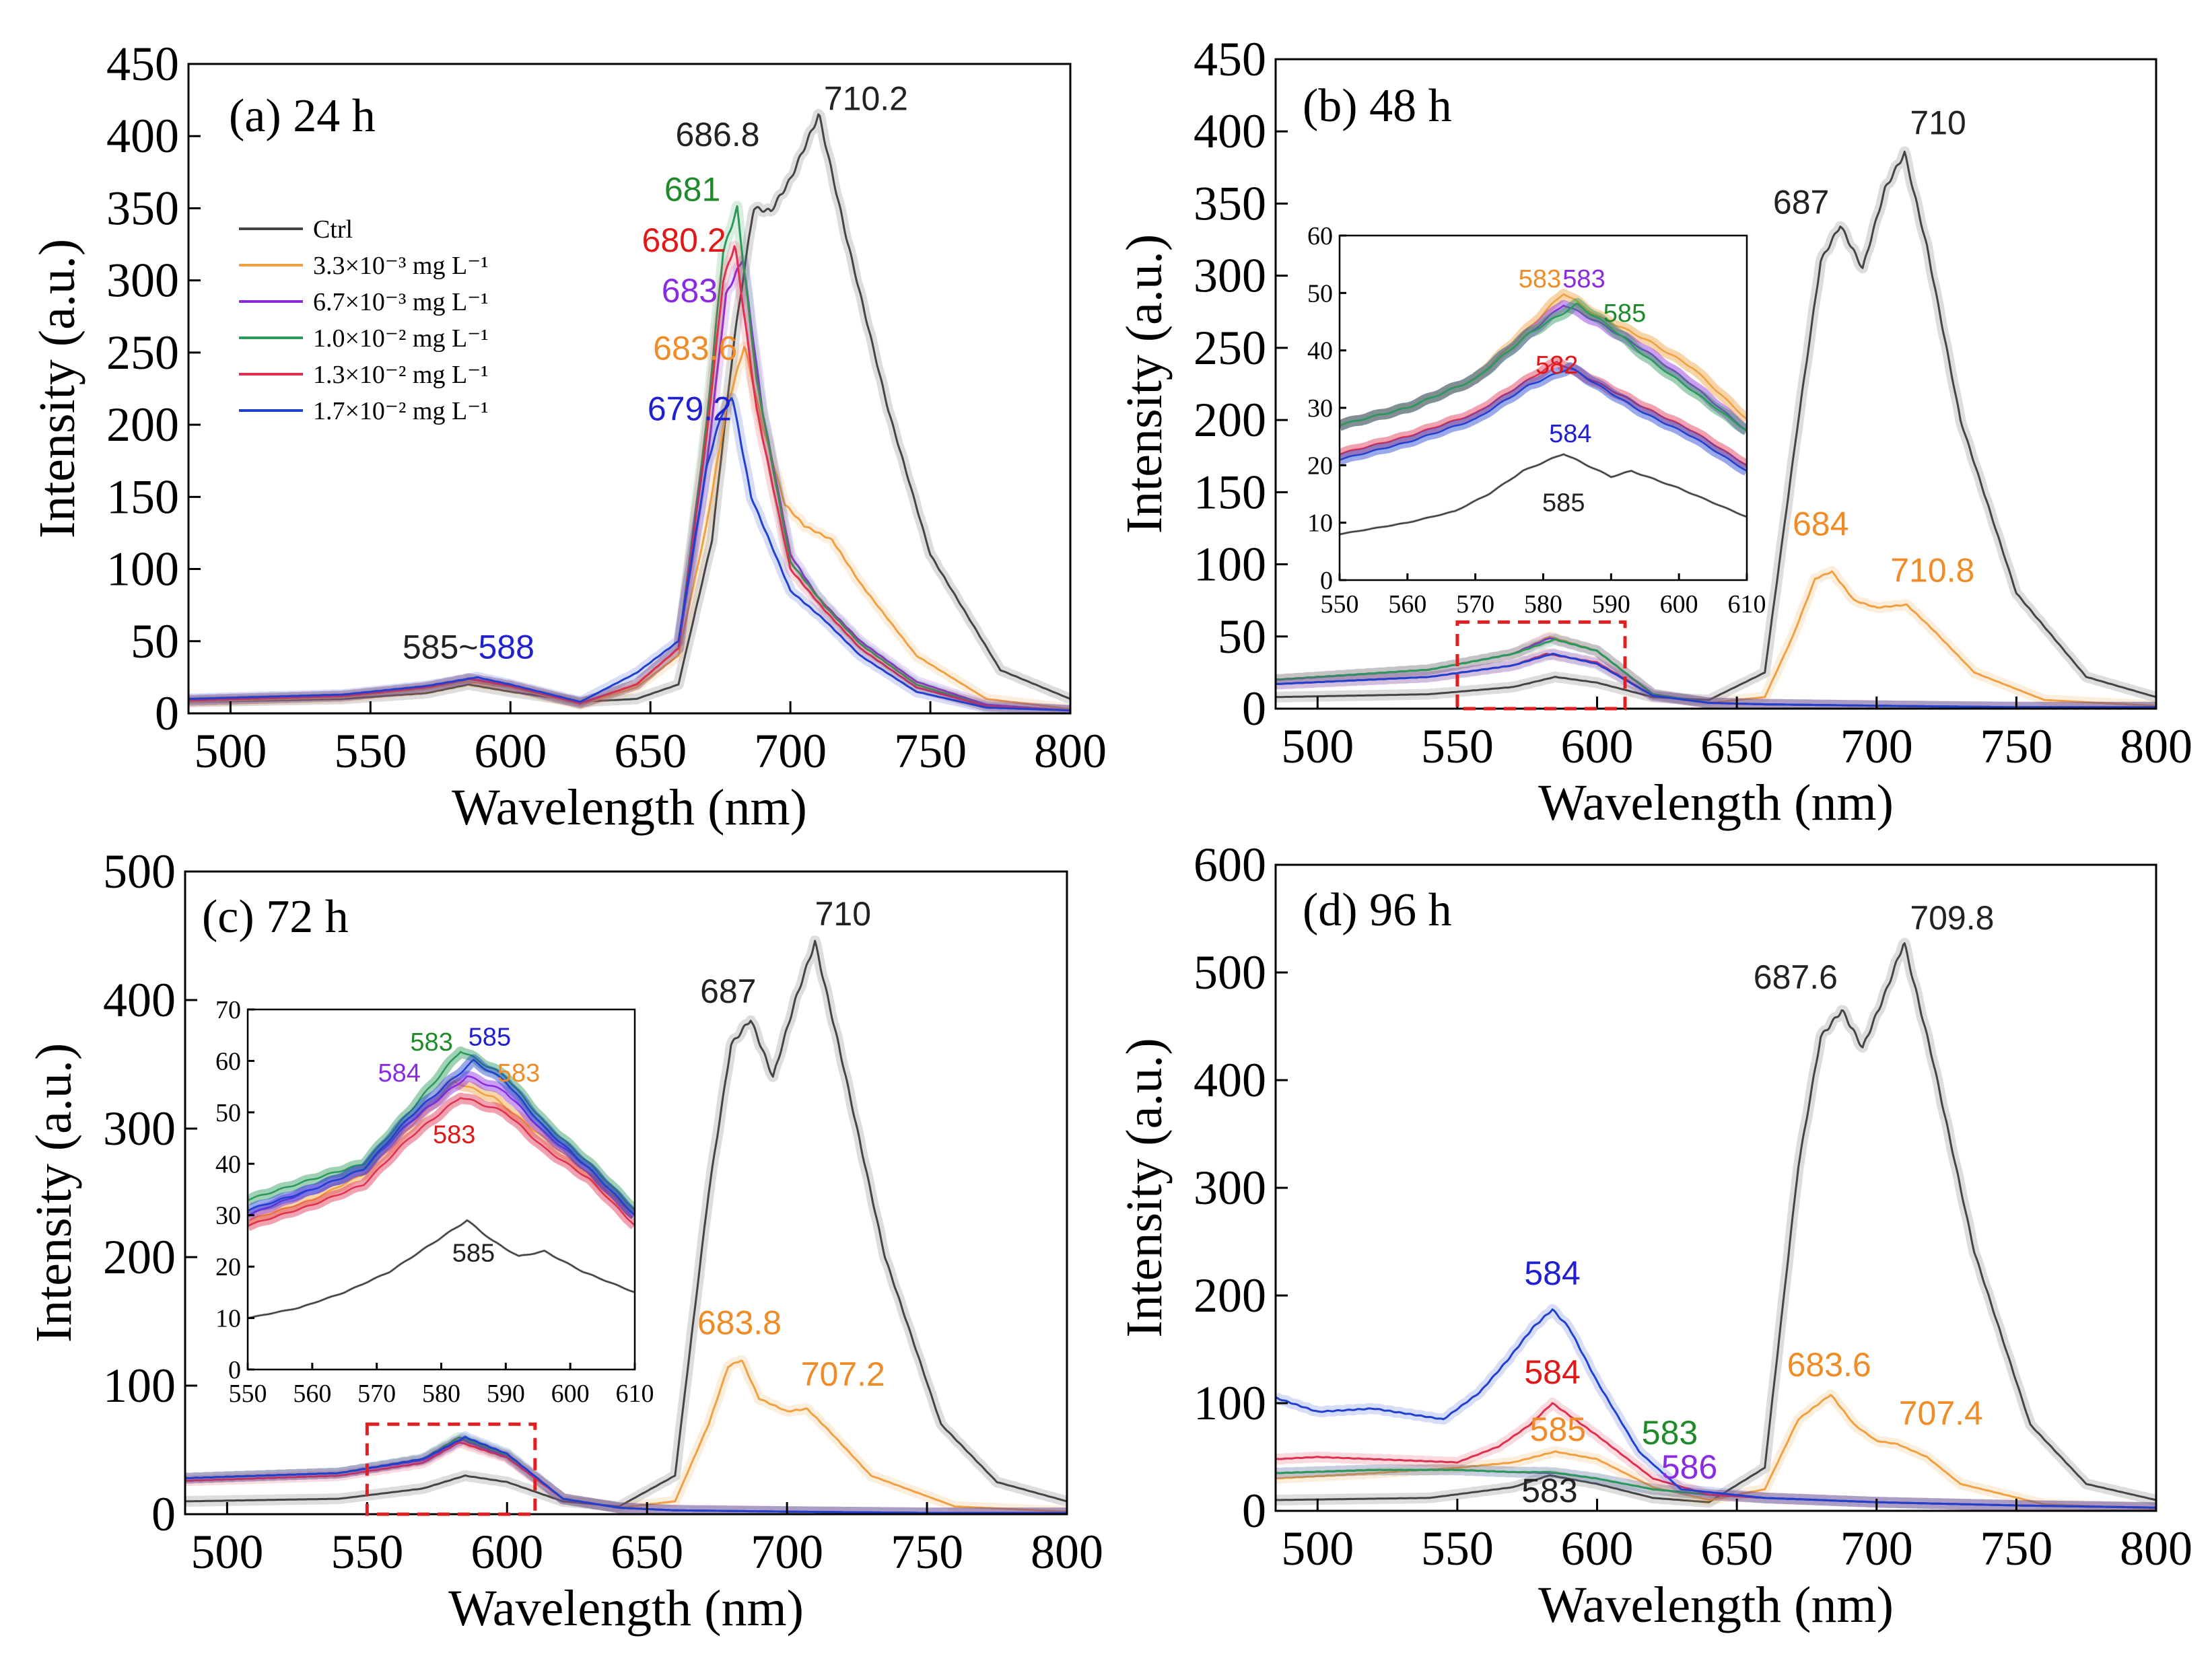 The height and width of the screenshot is (1671, 2212). What do you see at coordinates (1558, 1430) in the screenshot?
I see `peak-label: 585` at bounding box center [1558, 1430].